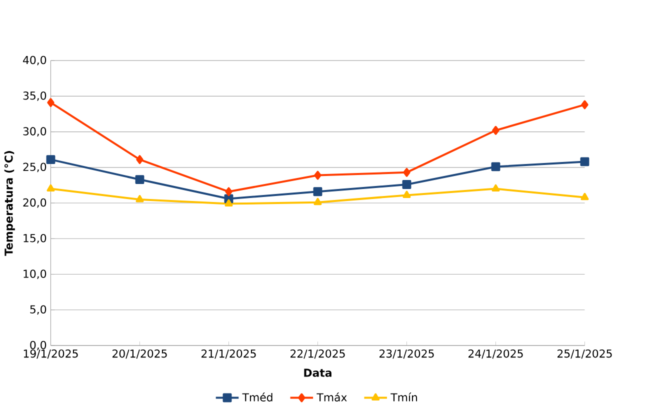 The height and width of the screenshot is (407, 655). Describe the element at coordinates (34, 96) in the screenshot. I see `y-tick-label: 35,0` at that location.